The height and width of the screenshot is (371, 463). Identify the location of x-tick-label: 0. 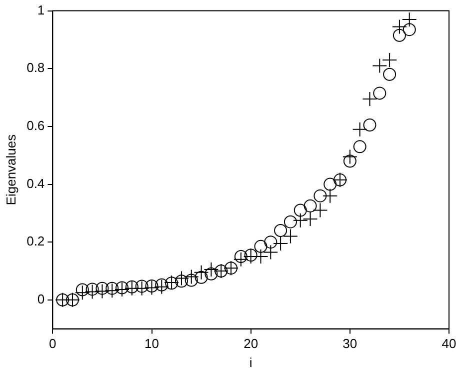
(52, 344).